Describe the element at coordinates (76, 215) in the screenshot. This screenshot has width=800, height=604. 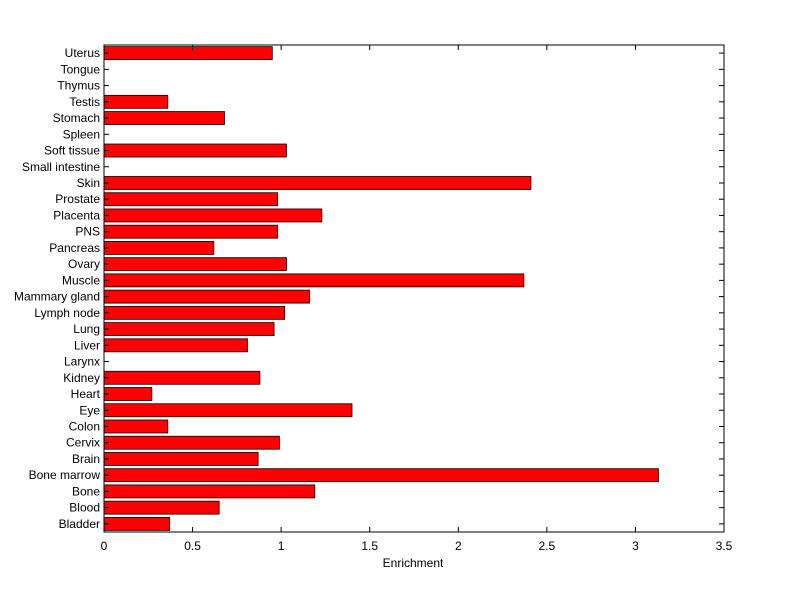
I see `y-tick-label: Placenta` at that location.